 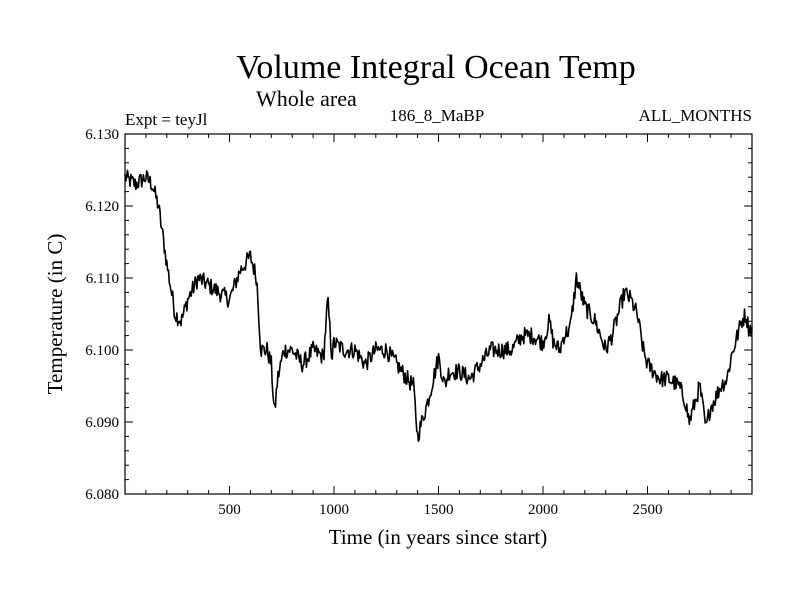 What do you see at coordinates (438, 537) in the screenshot?
I see `x-axis-label: Time (in years since start)` at bounding box center [438, 537].